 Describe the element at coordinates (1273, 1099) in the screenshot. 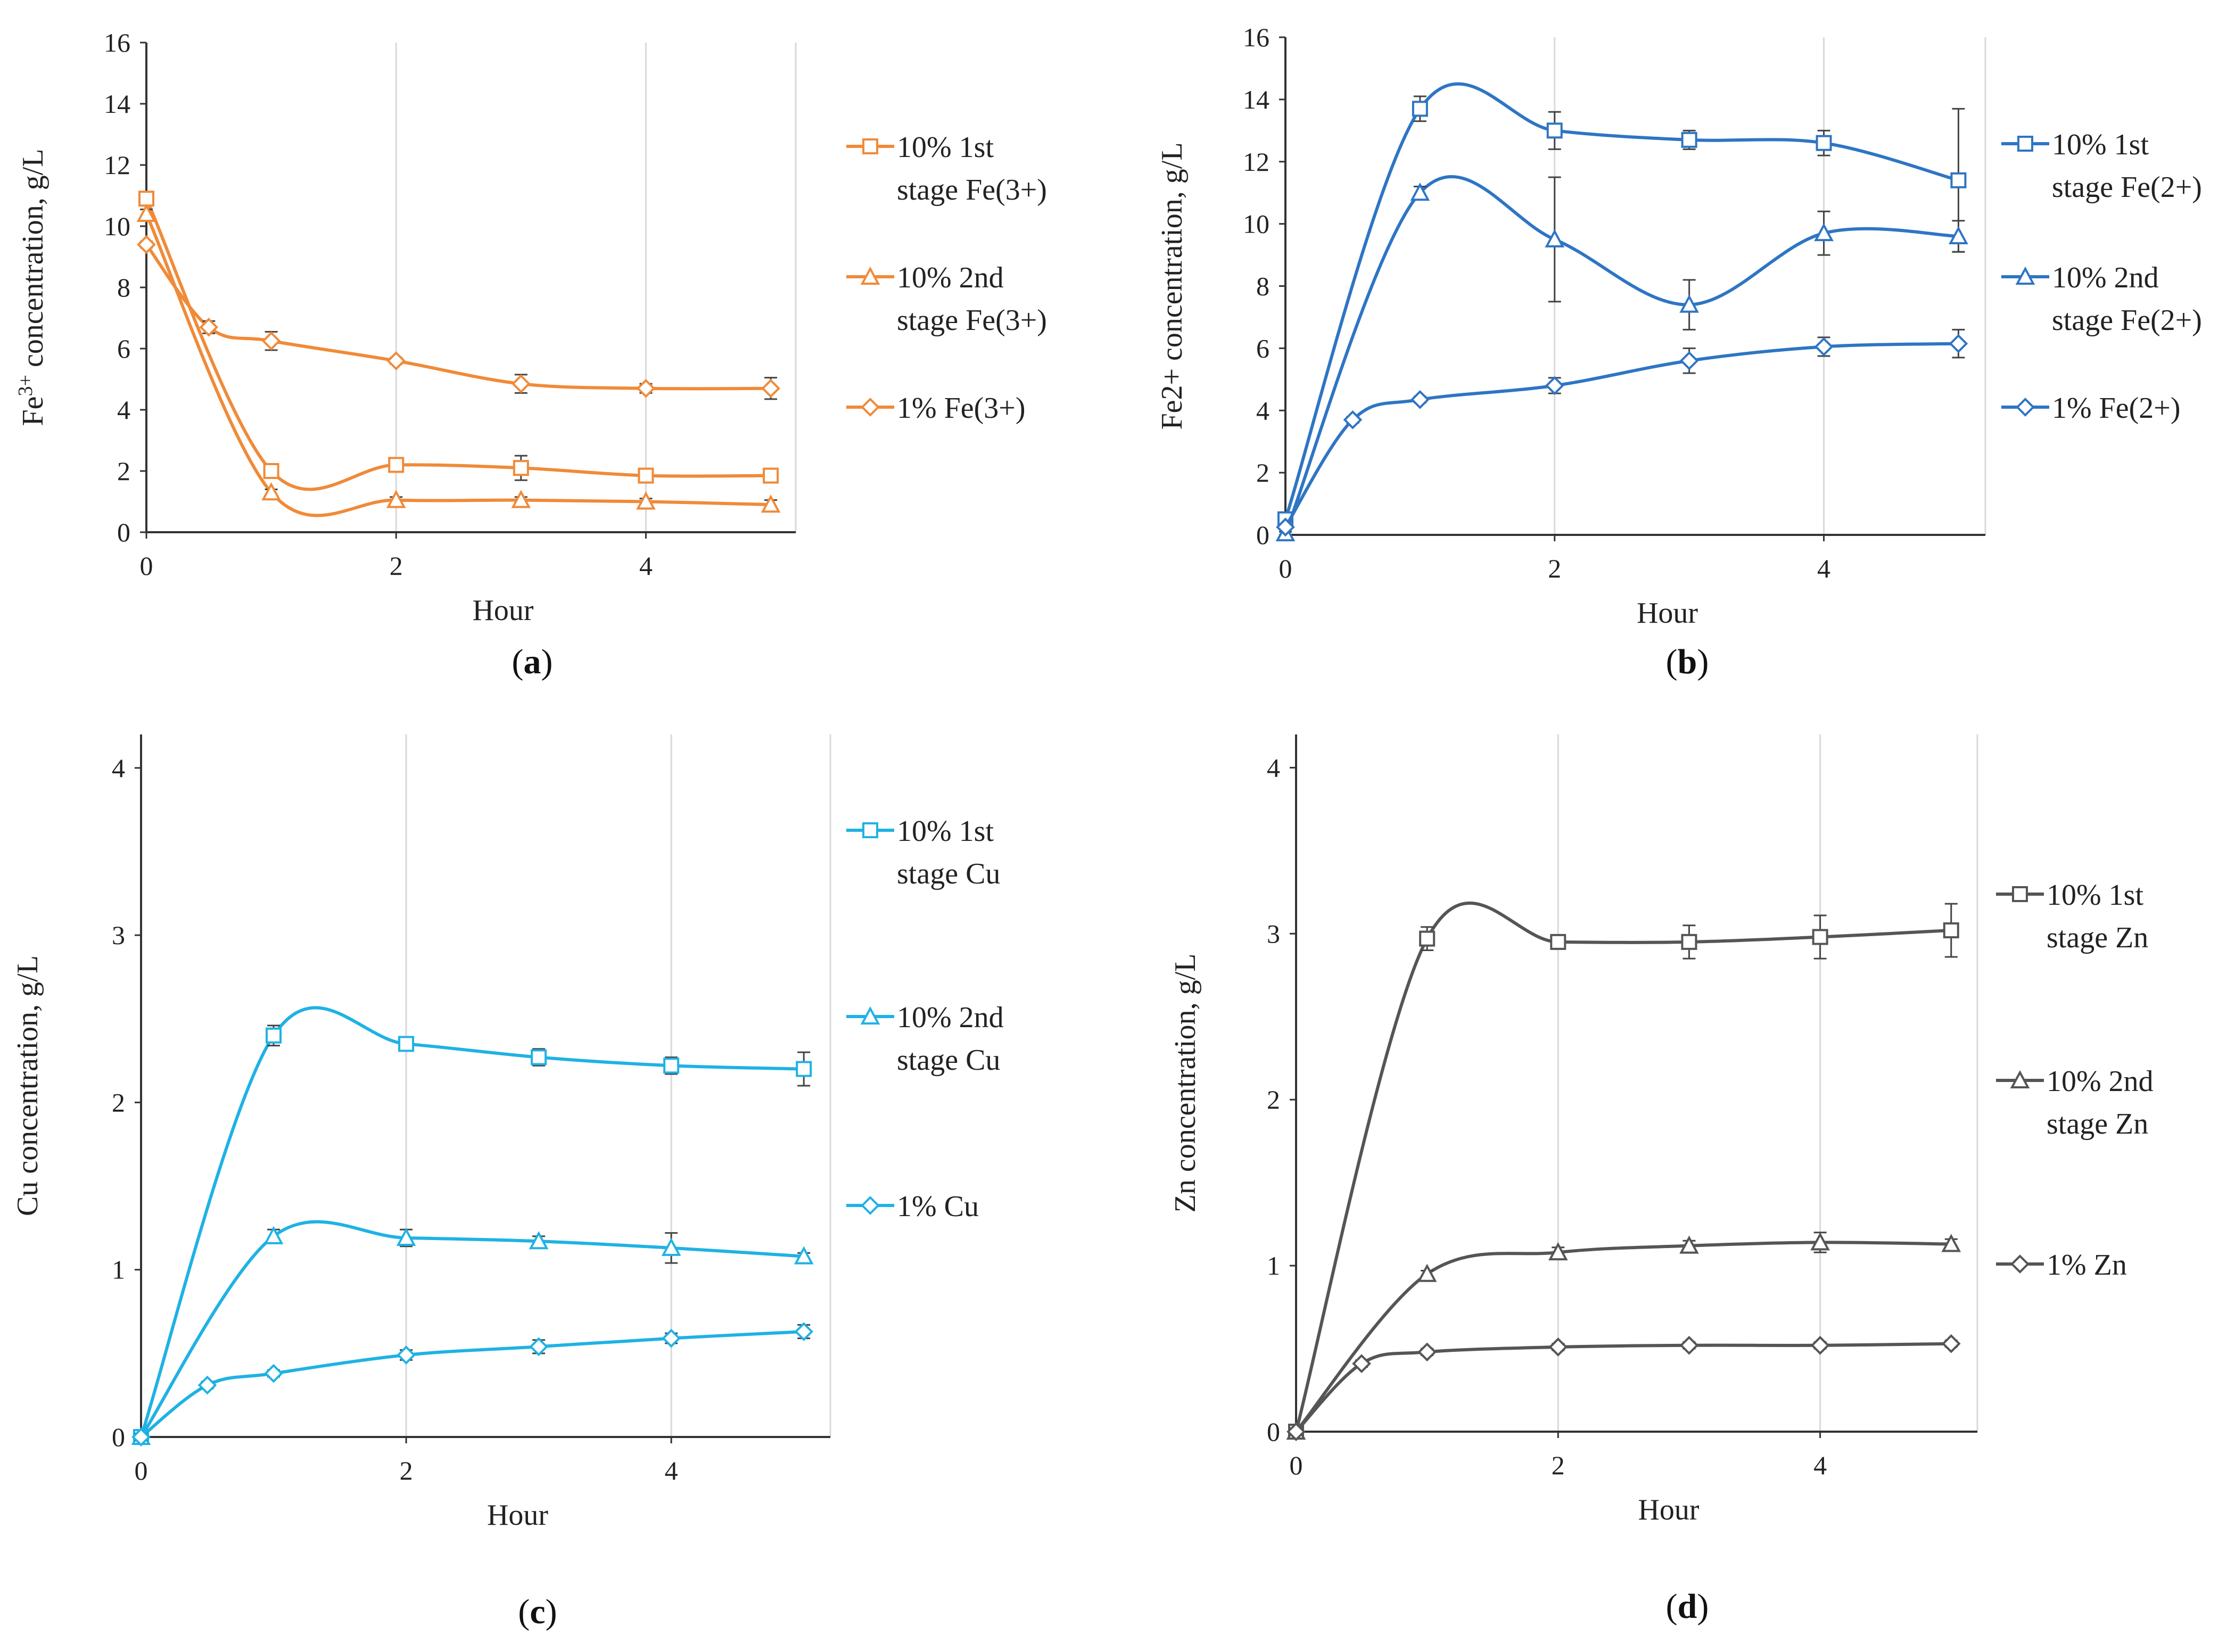

I see `y-tick-label: 2` at that location.